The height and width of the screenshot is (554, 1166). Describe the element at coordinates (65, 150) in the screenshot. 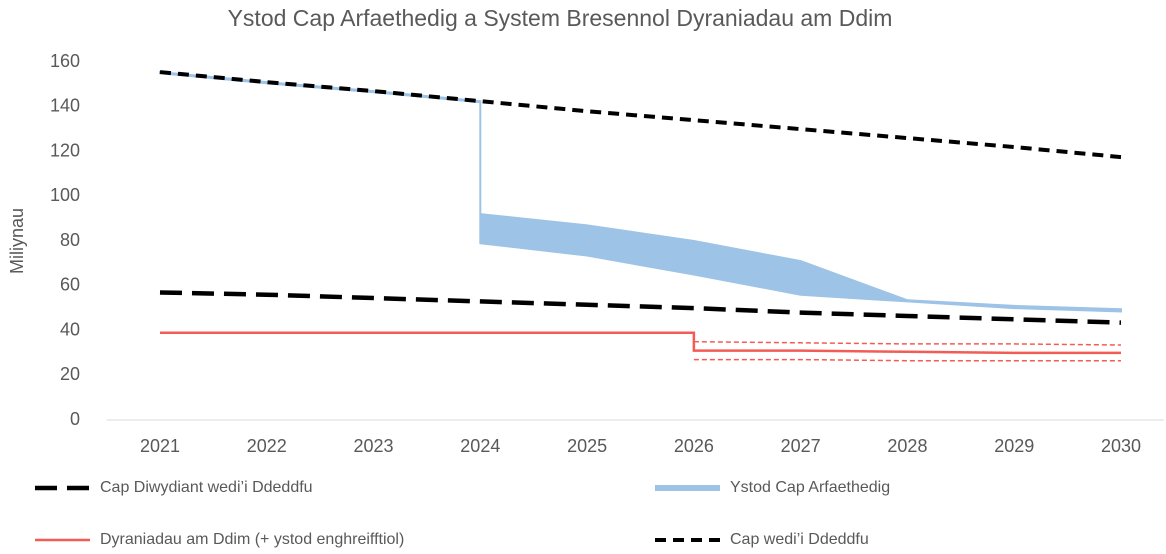

I see `y-tick-label: 120` at that location.